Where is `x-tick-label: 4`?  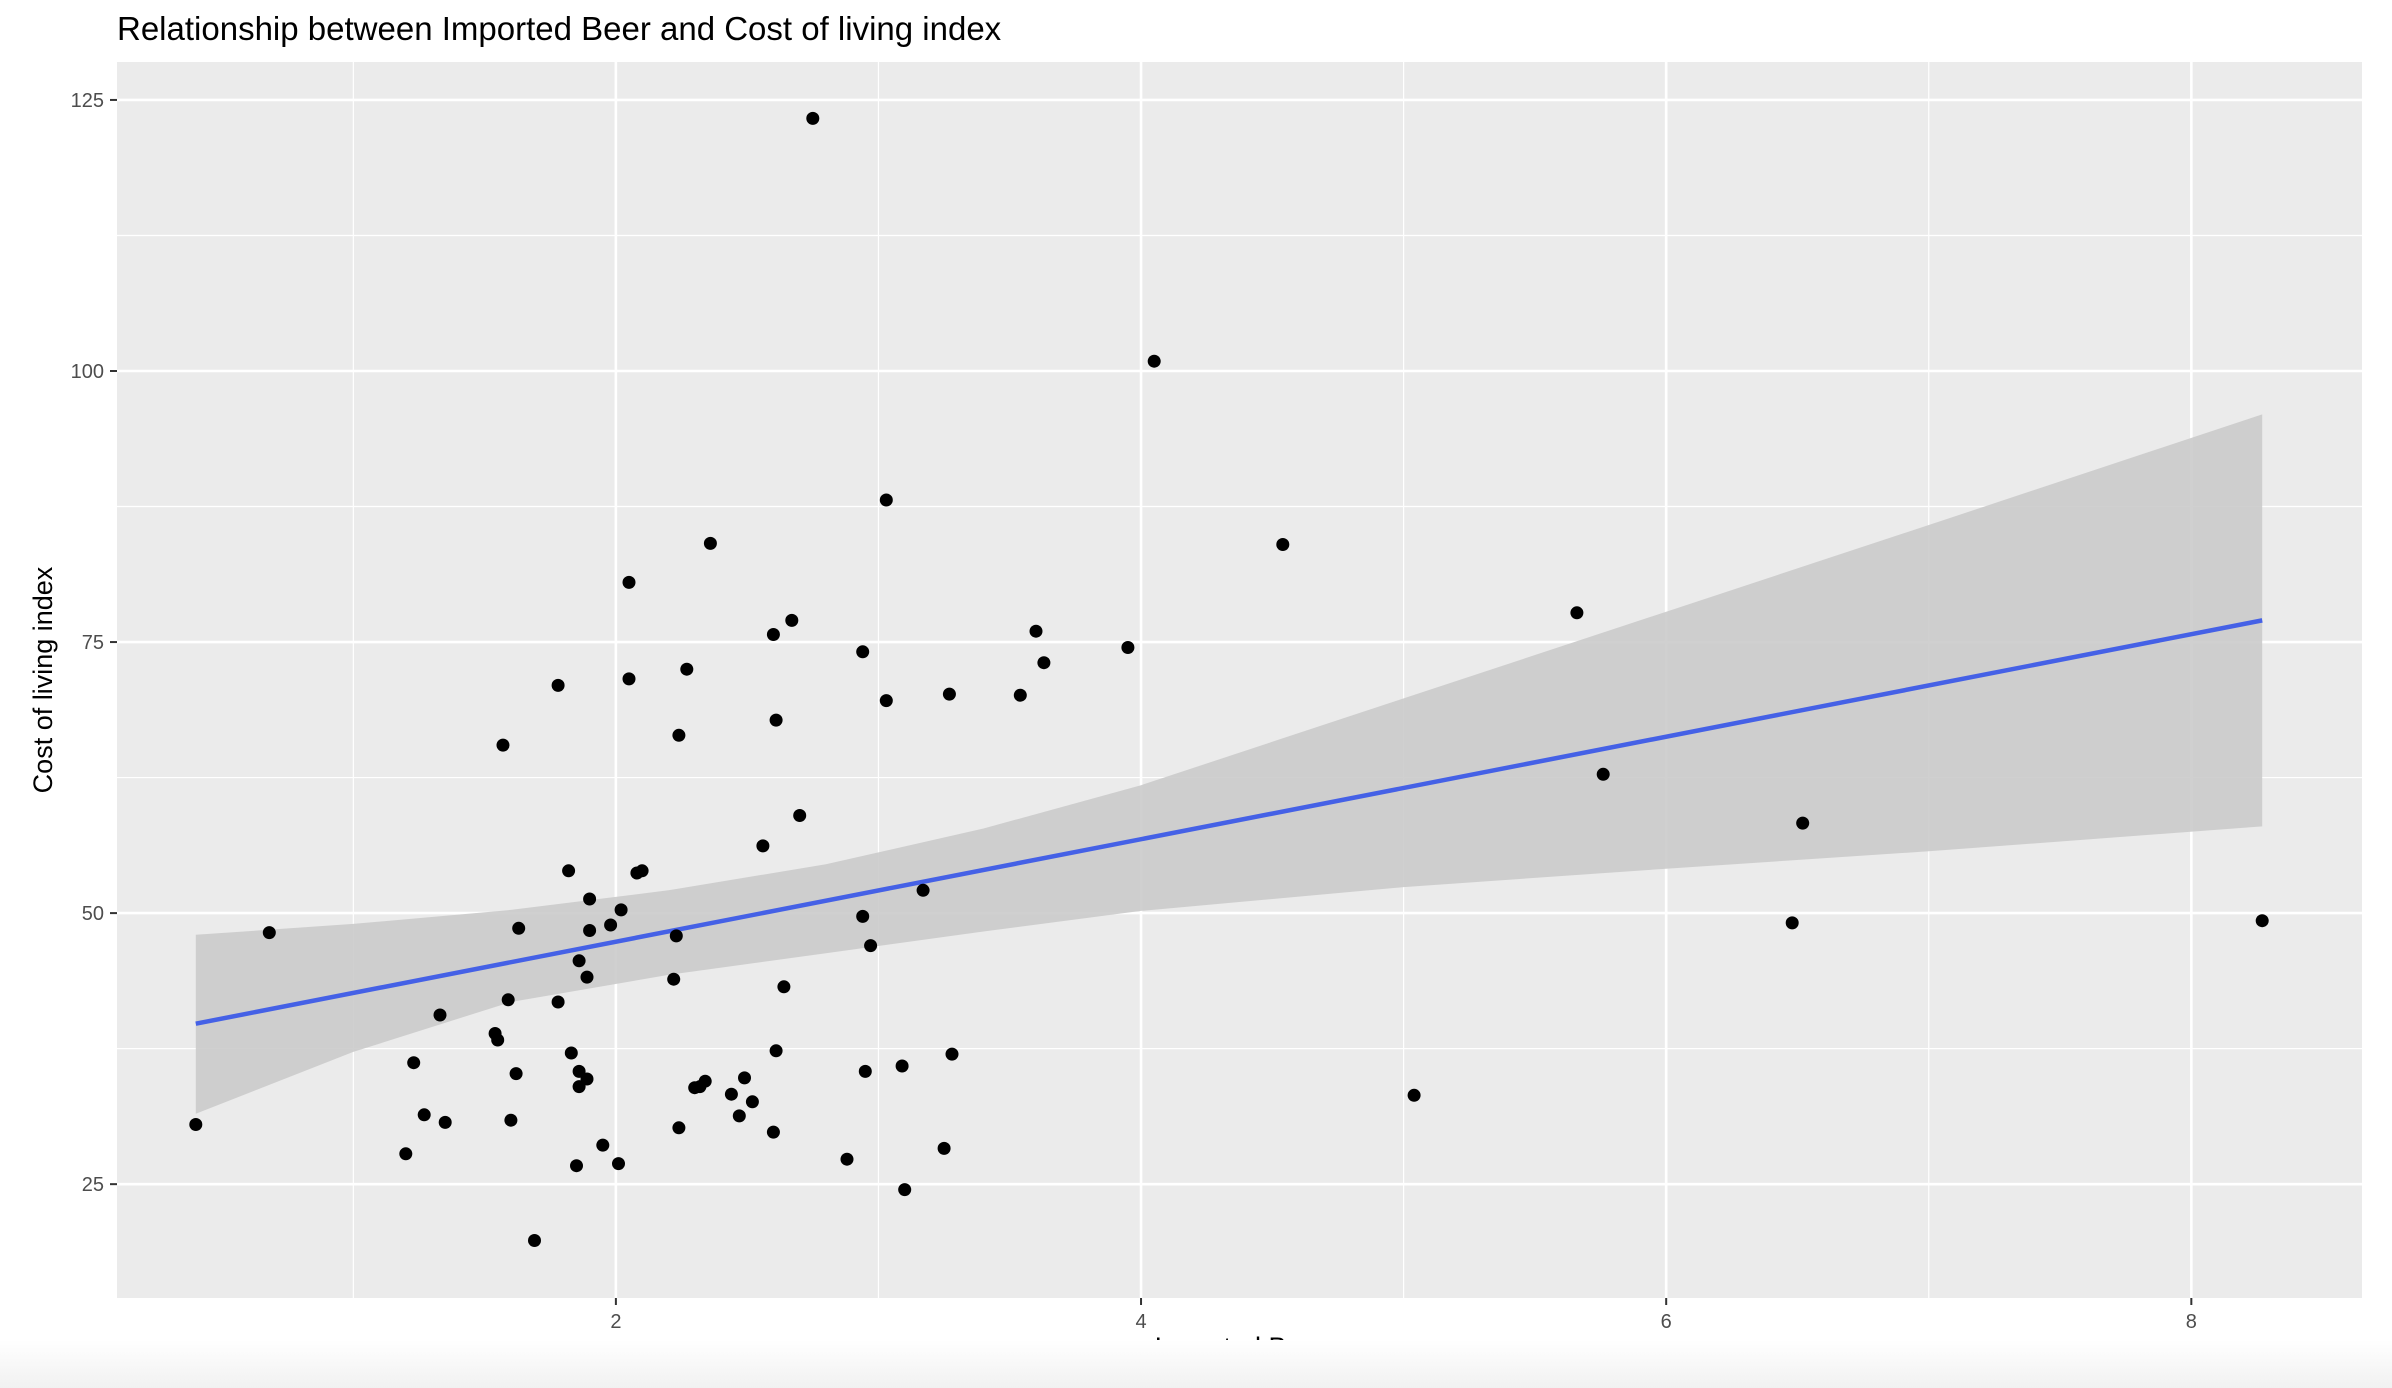 x-tick-label: 4 is located at coordinates (1140, 1322).